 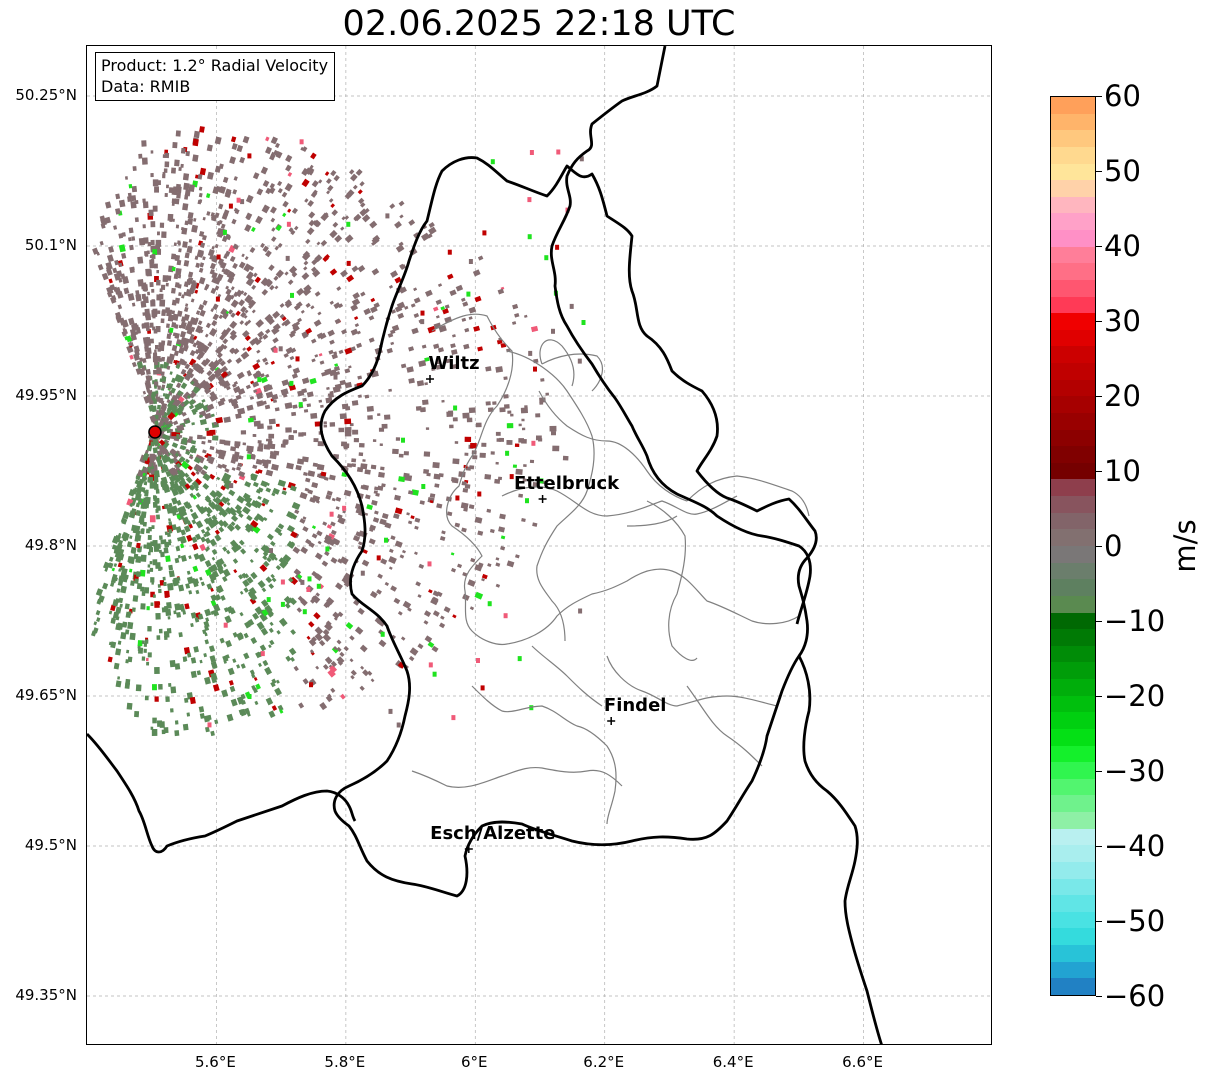 What do you see at coordinates (453, 363) in the screenshot?
I see `place-label: Wiltz` at bounding box center [453, 363].